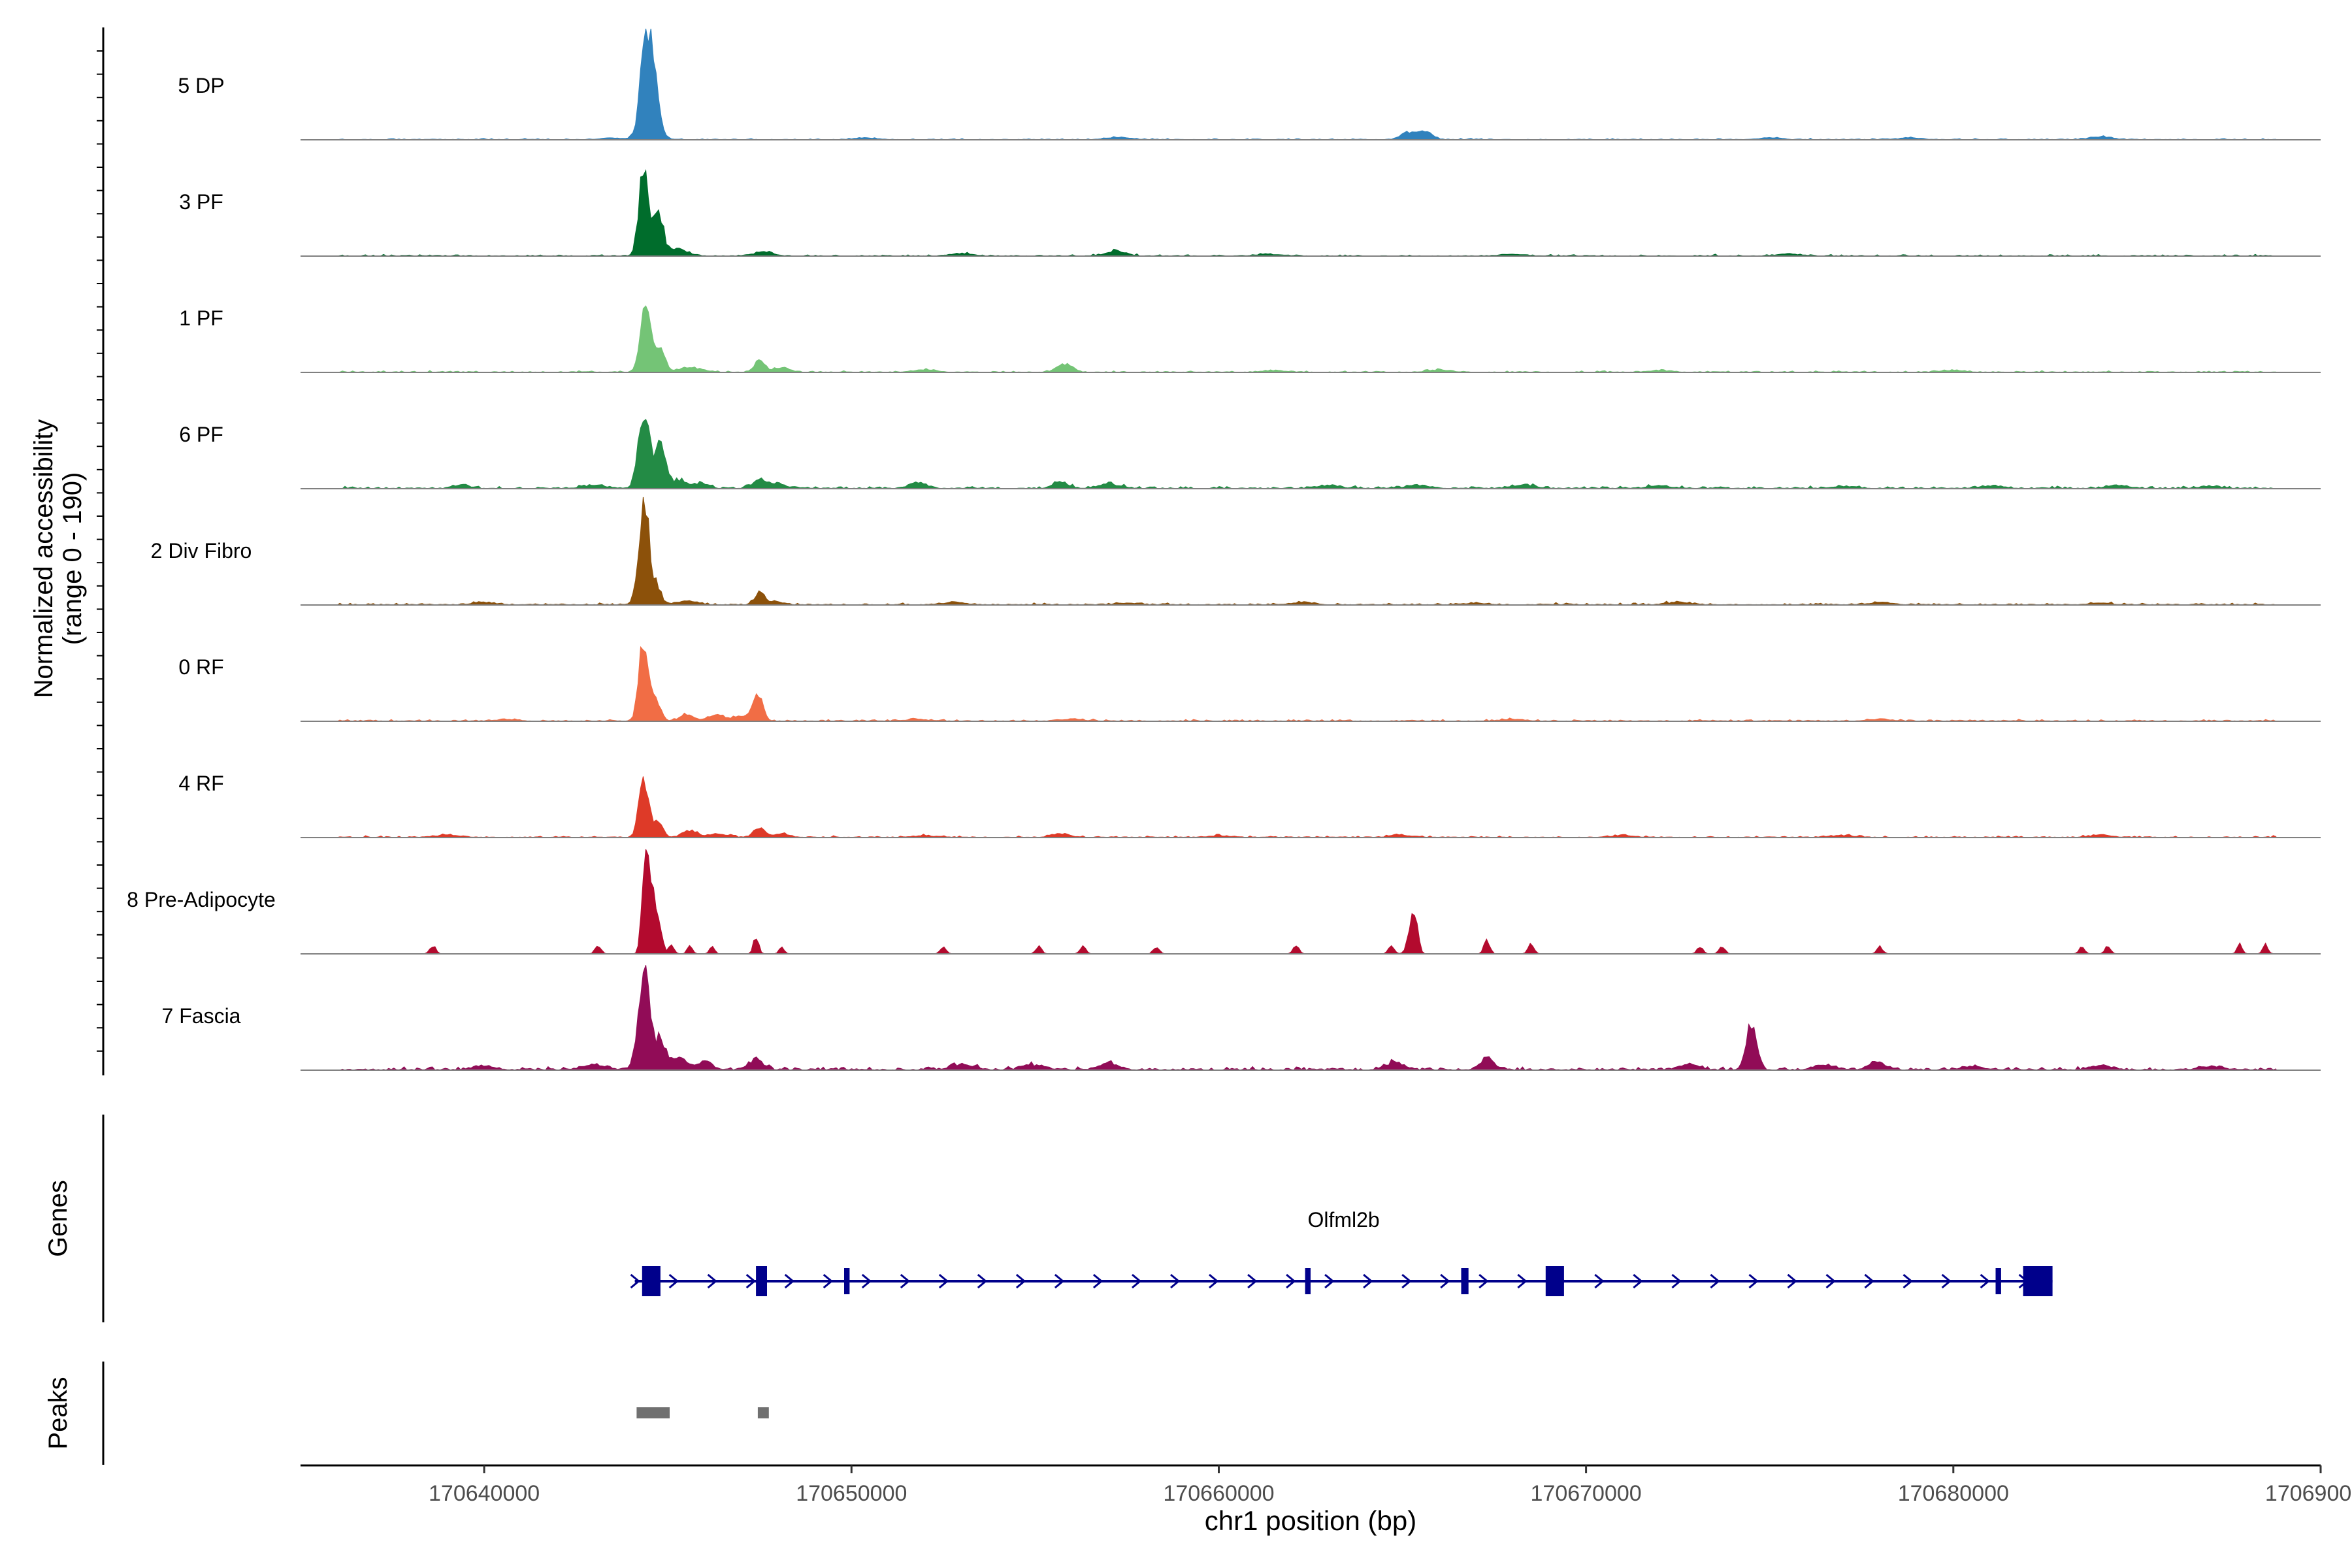  I want to click on track-label: 1 PF, so click(201, 318).